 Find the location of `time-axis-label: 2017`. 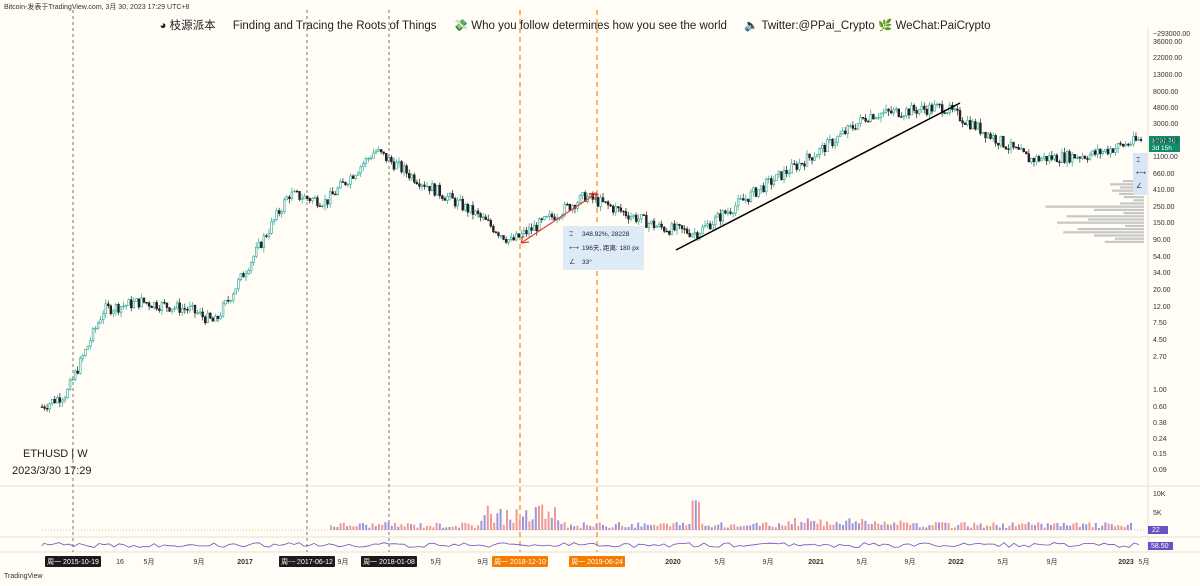

time-axis-label: 2017 is located at coordinates (245, 562).